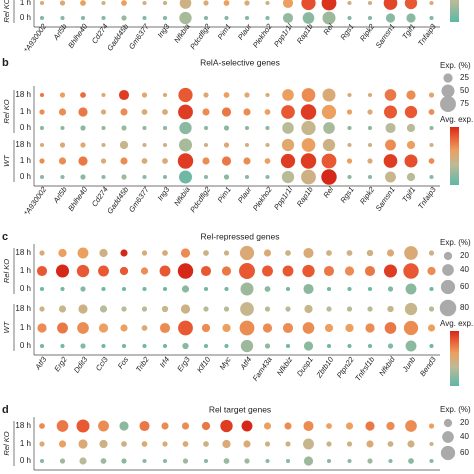 This screenshot has width=474, height=474. I want to click on x-tick-label: Nfkbia, so click(182, 33).